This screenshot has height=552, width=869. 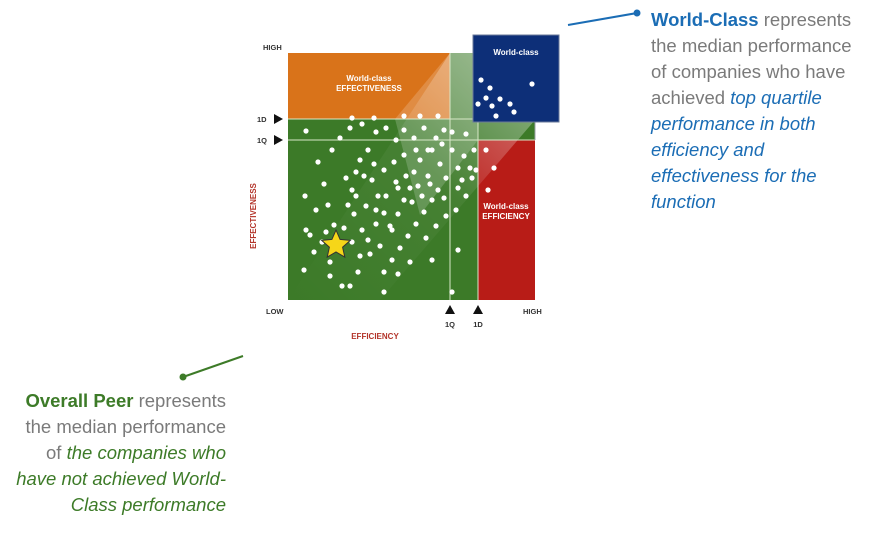 What do you see at coordinates (213, 366) in the screenshot?
I see `overall-peer-connector-line` at bounding box center [213, 366].